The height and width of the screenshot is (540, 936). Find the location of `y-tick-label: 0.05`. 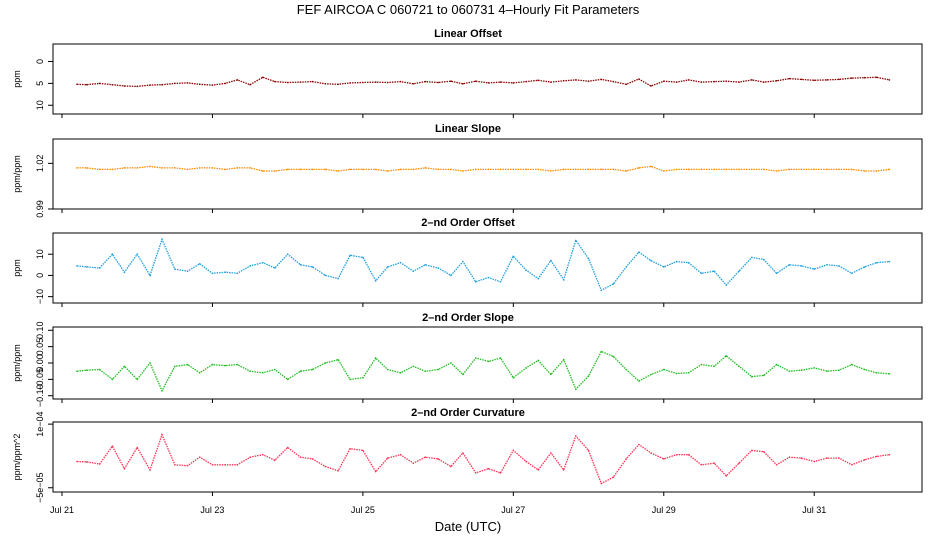

y-tick-label: 0.05 is located at coordinates (40, 347).